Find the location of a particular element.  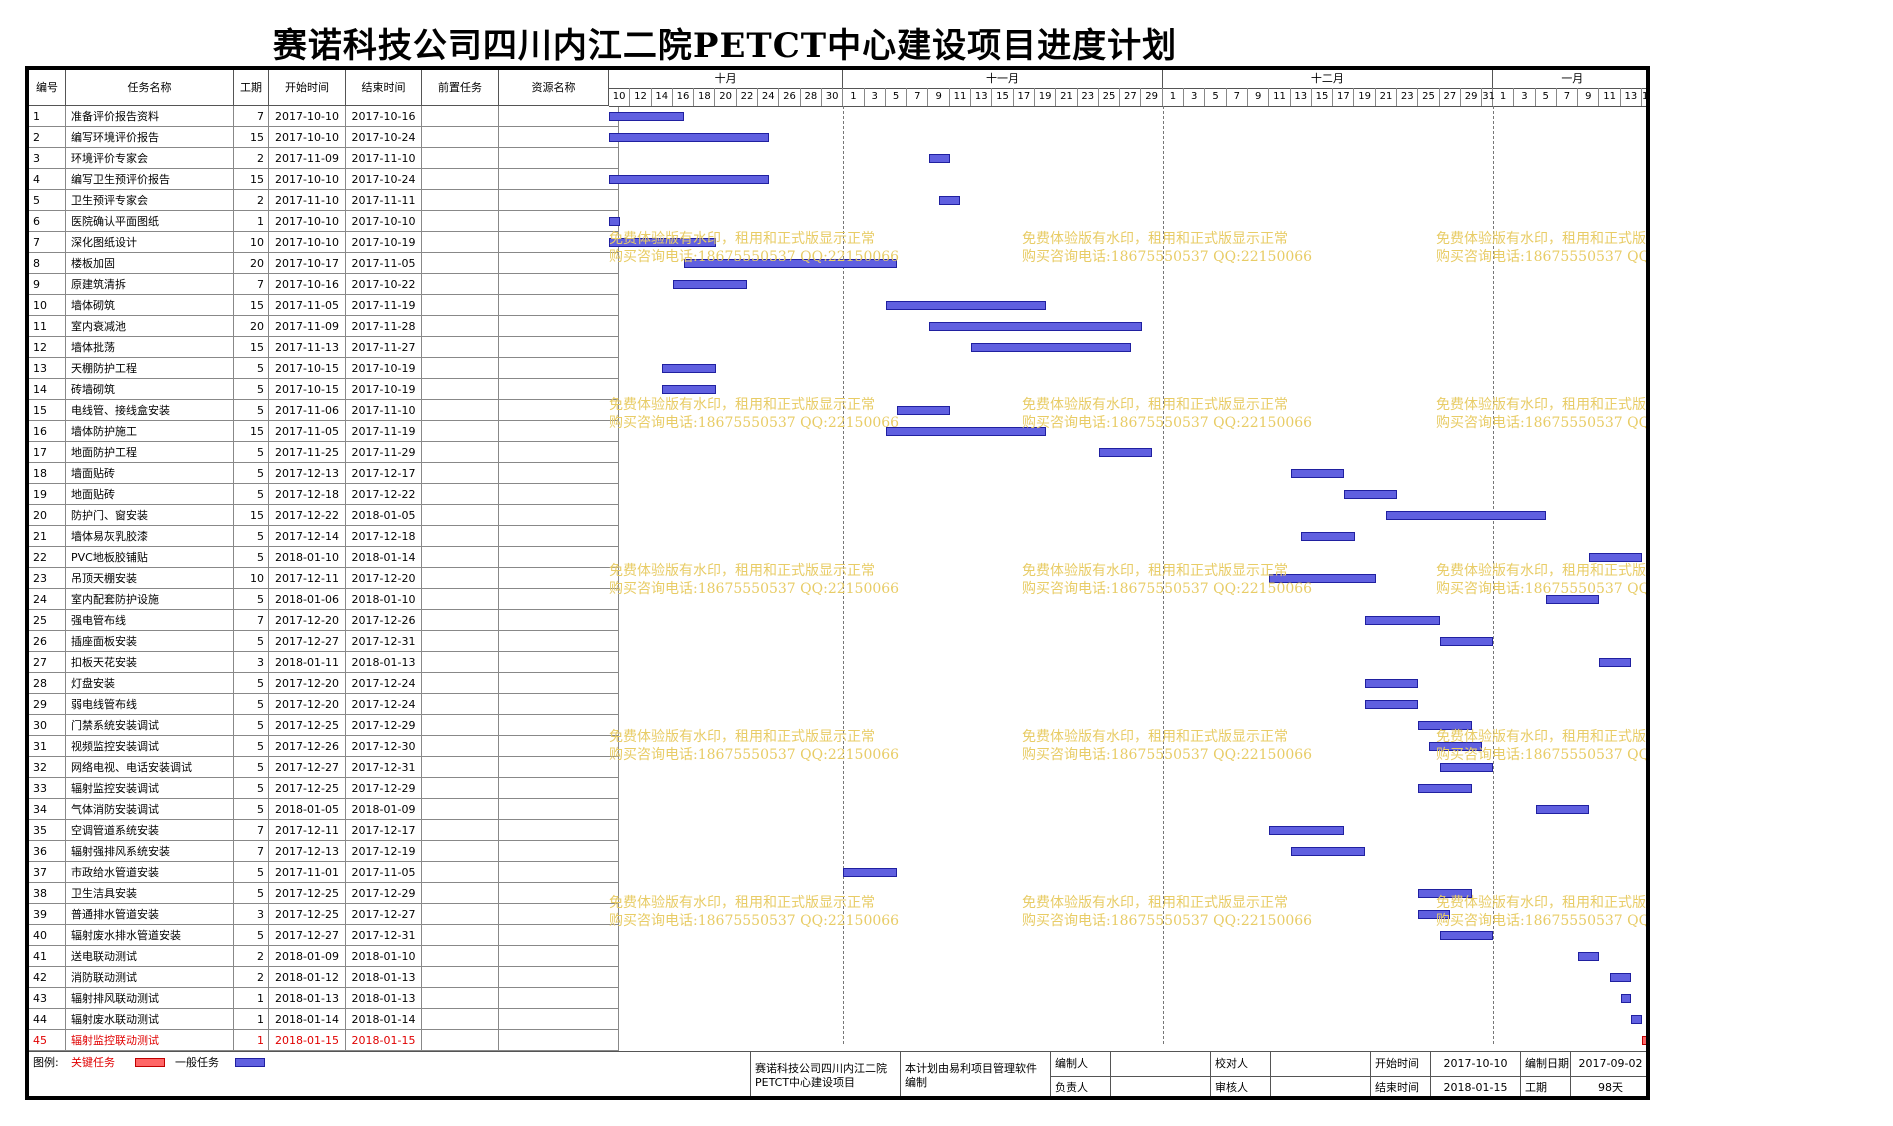

task-row: 17 地面防护工程 5 2017-11-25 2017-11-29 is located at coordinates (324, 452).